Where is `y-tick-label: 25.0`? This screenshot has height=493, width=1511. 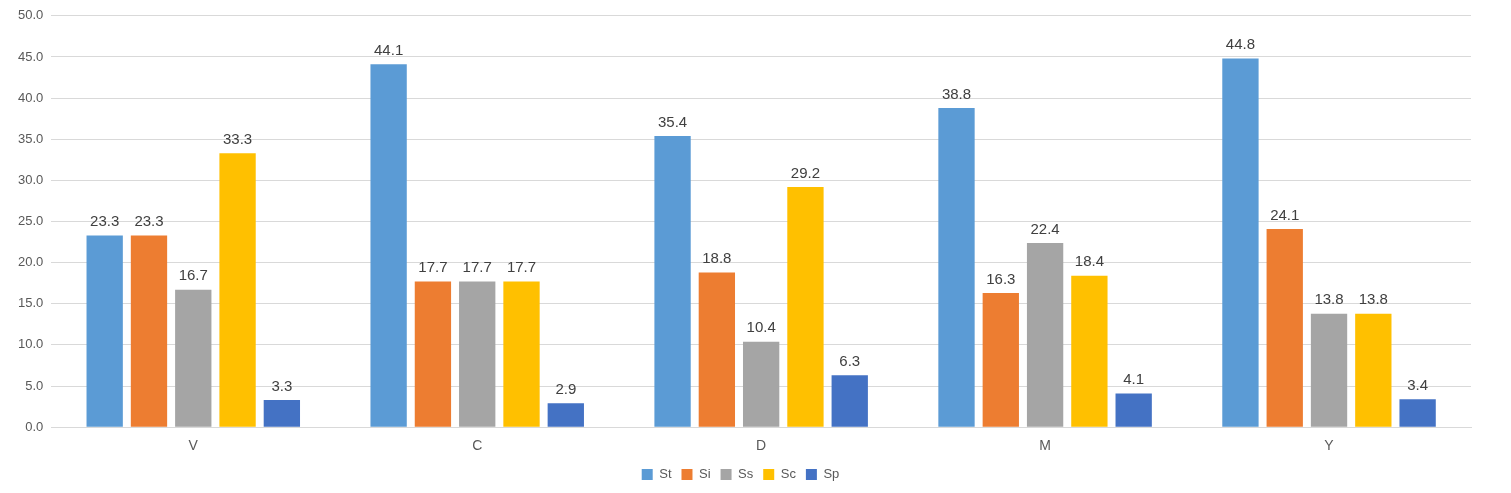
y-tick-label: 25.0 is located at coordinates (30, 221).